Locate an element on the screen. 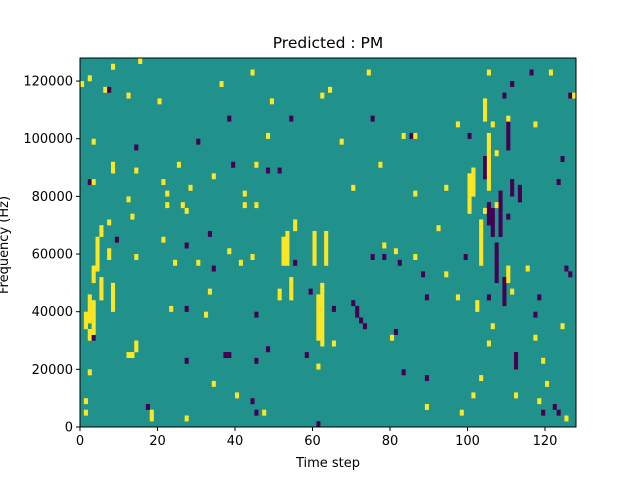  chart-title: Predicted : PM is located at coordinates (328, 43).